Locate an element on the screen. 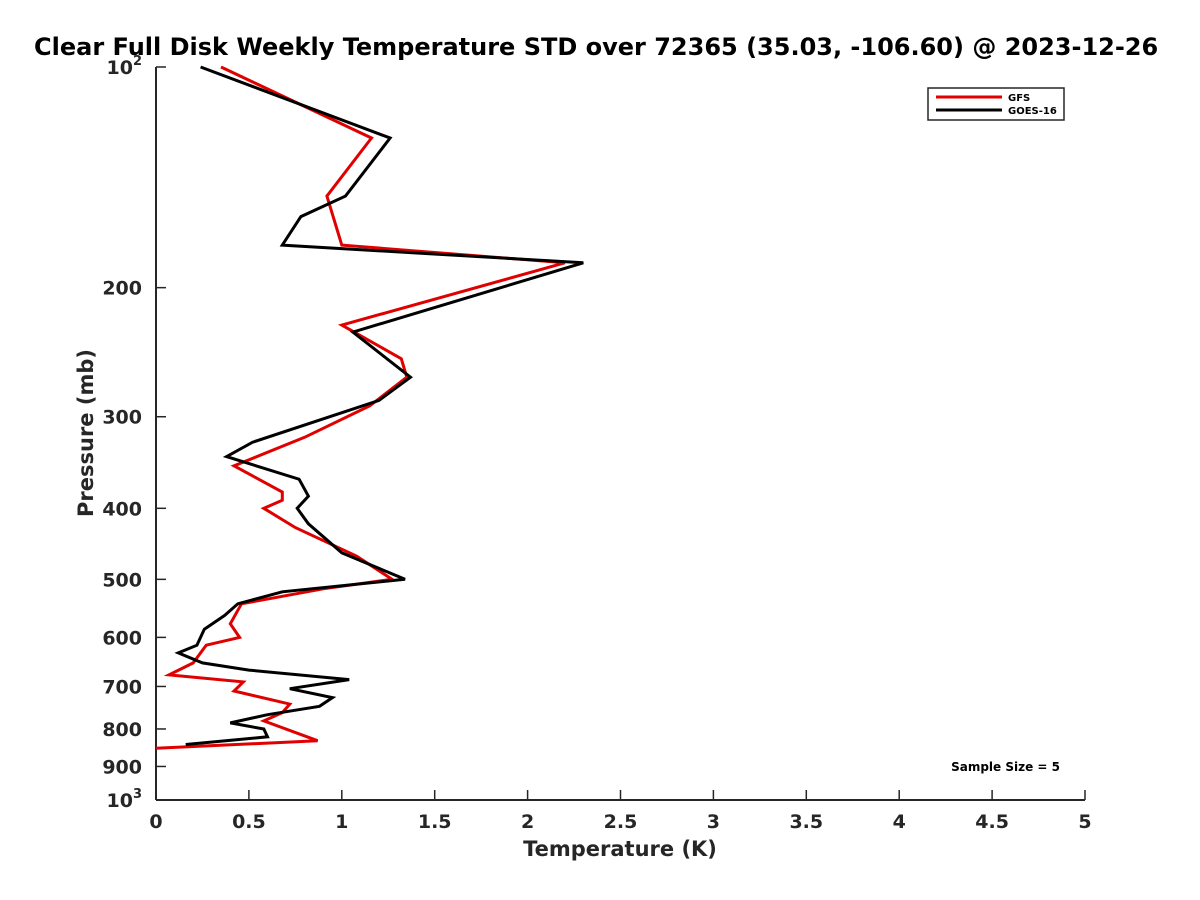 This screenshot has width=1200, height=900. x-tick-label: 4 is located at coordinates (899, 822).